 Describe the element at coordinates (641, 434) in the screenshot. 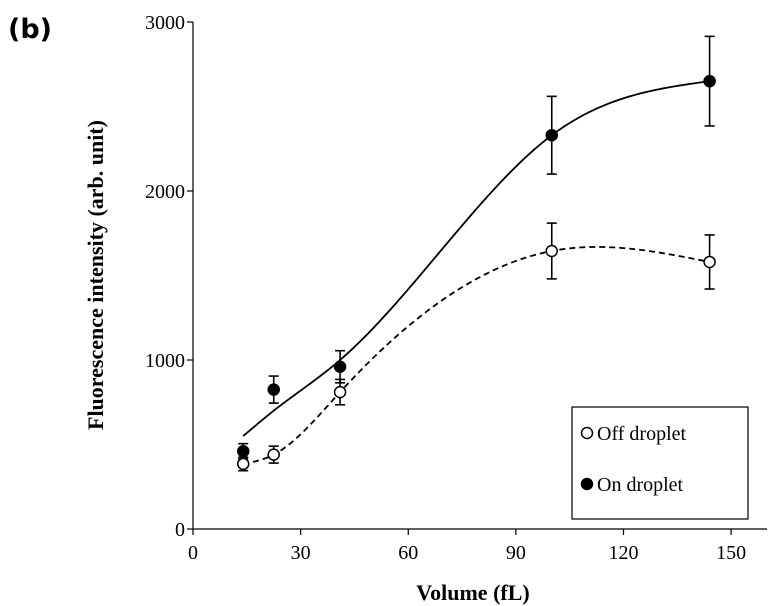

I see `legend-label-off-droplet: Off droplet` at that location.